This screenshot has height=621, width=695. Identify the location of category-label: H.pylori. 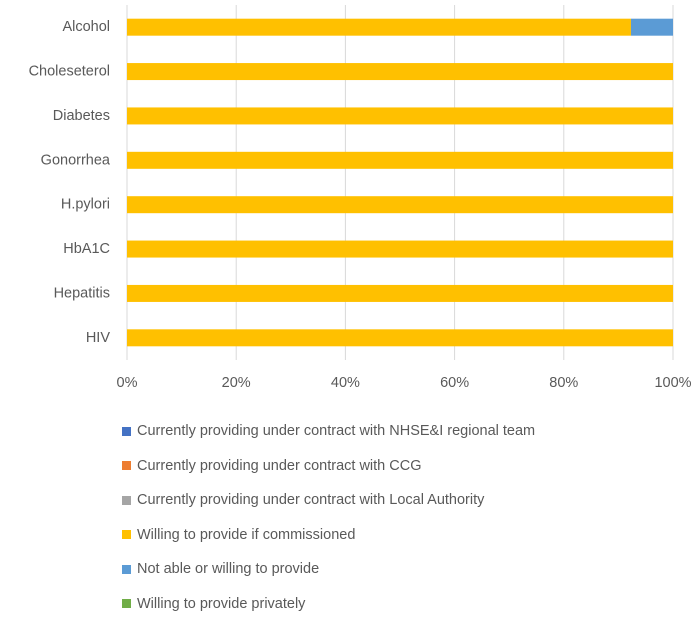
(85, 205).